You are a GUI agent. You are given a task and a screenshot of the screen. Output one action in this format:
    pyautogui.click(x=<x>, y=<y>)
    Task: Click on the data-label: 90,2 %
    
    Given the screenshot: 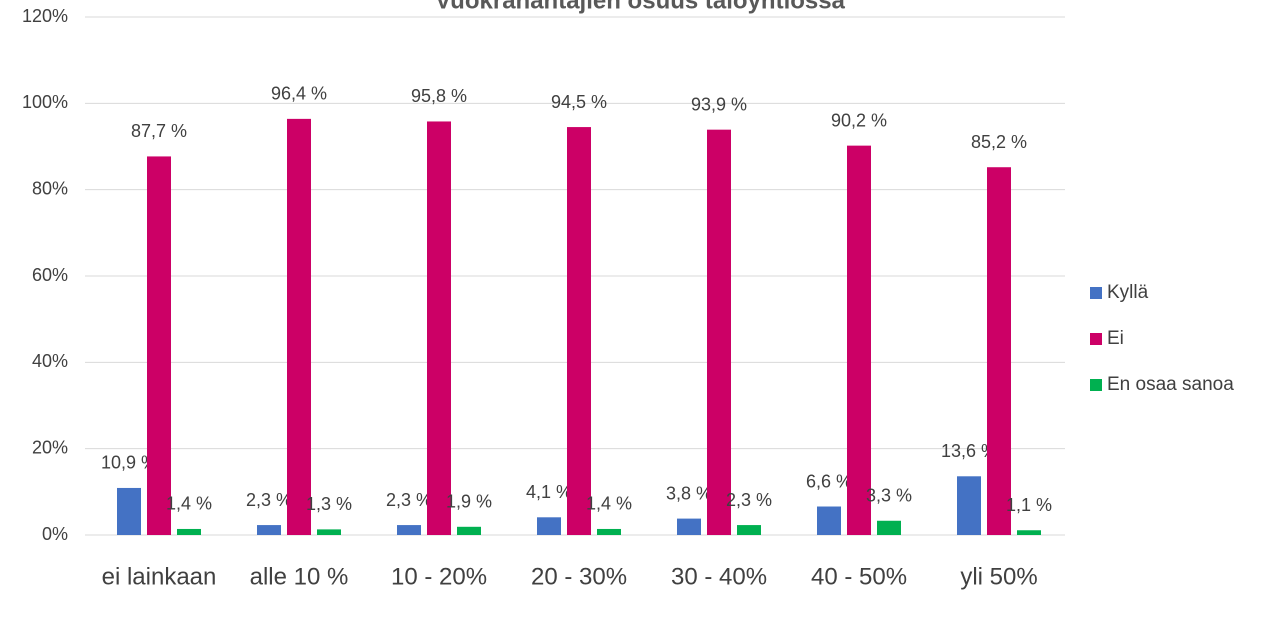 What is the action you would take?
    pyautogui.click(x=859, y=120)
    